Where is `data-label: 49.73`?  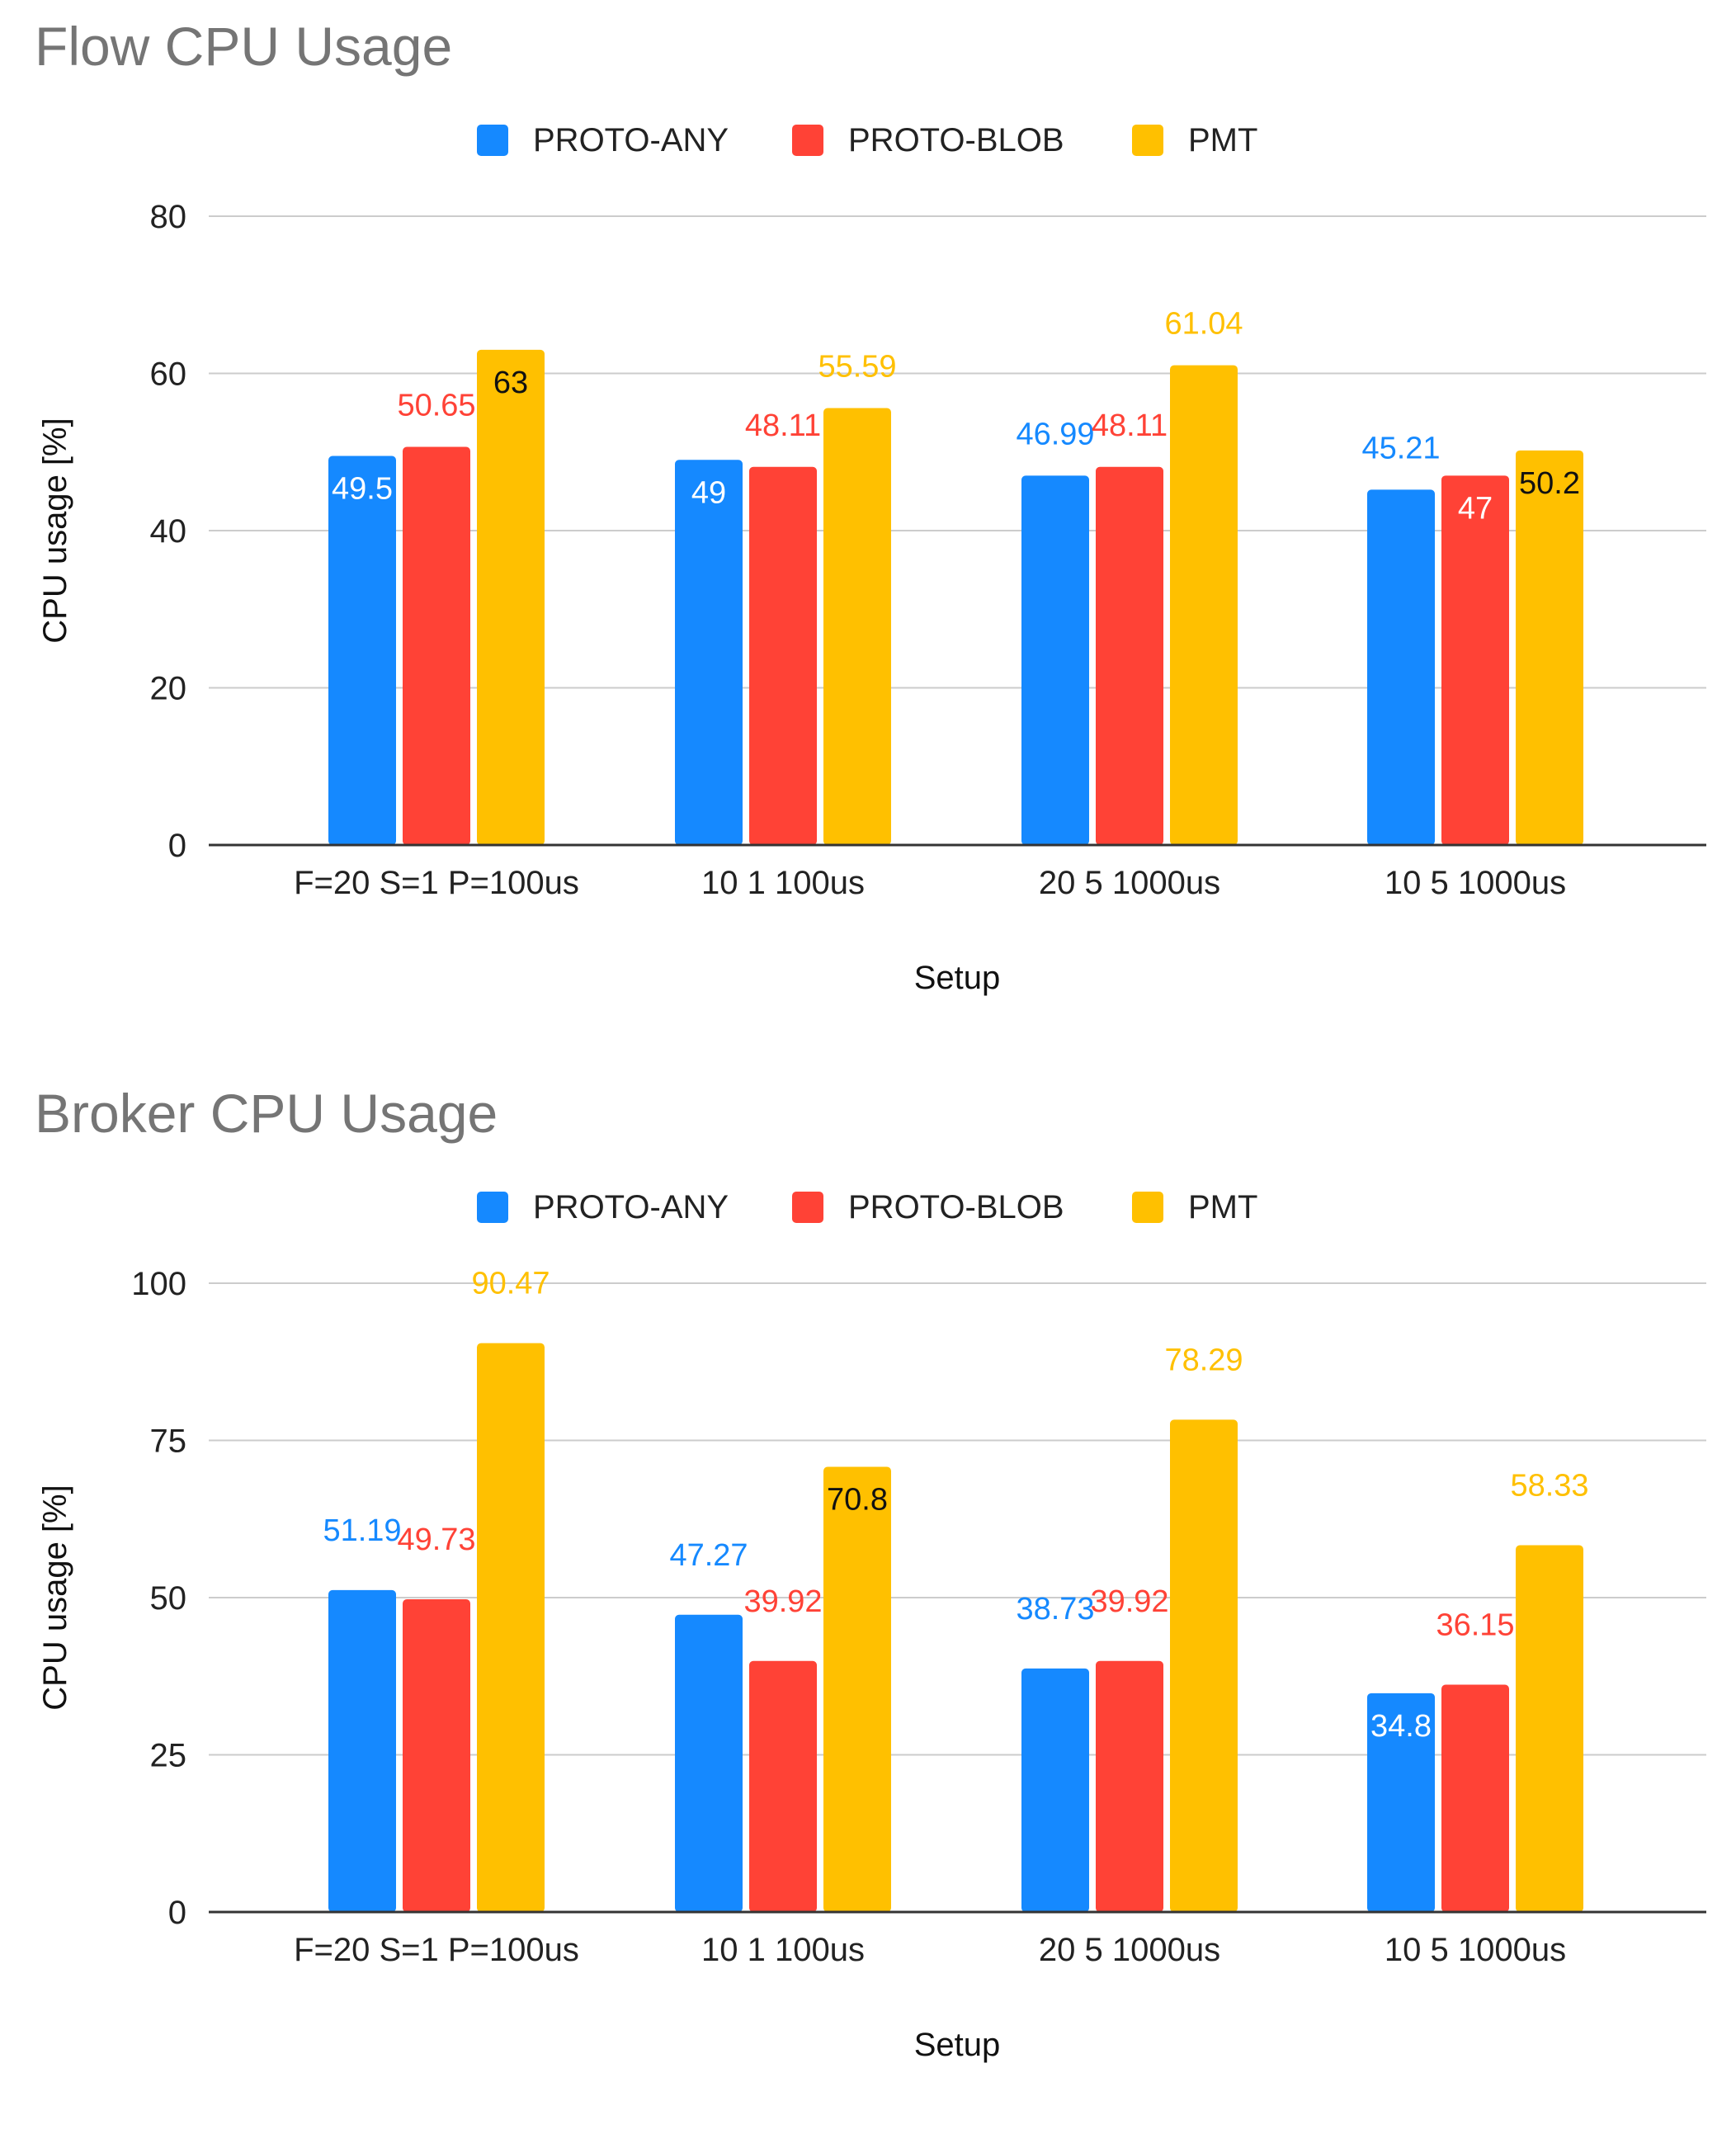
data-label: 49.73 is located at coordinates (436, 1540).